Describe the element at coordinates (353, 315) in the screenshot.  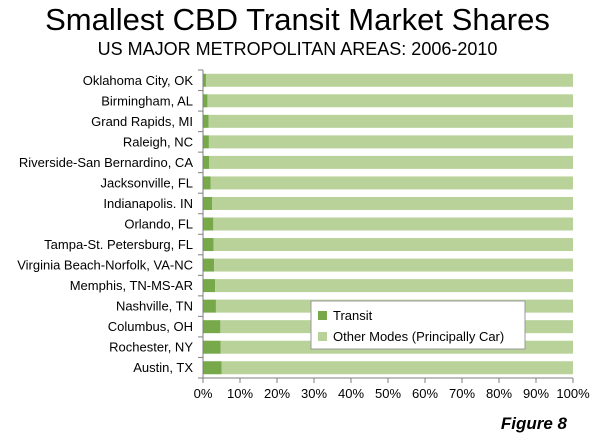
I see `legend-label: Transit` at that location.